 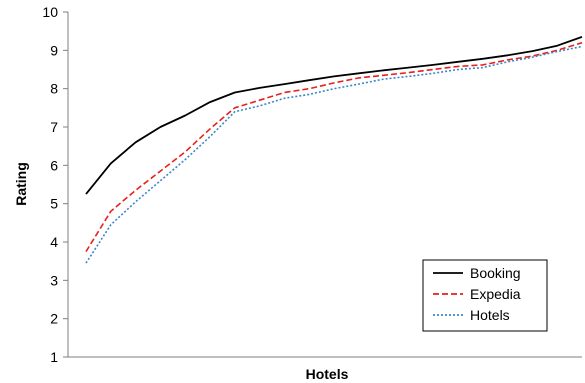 I want to click on y-tick-label: 10, so click(x=50, y=12).